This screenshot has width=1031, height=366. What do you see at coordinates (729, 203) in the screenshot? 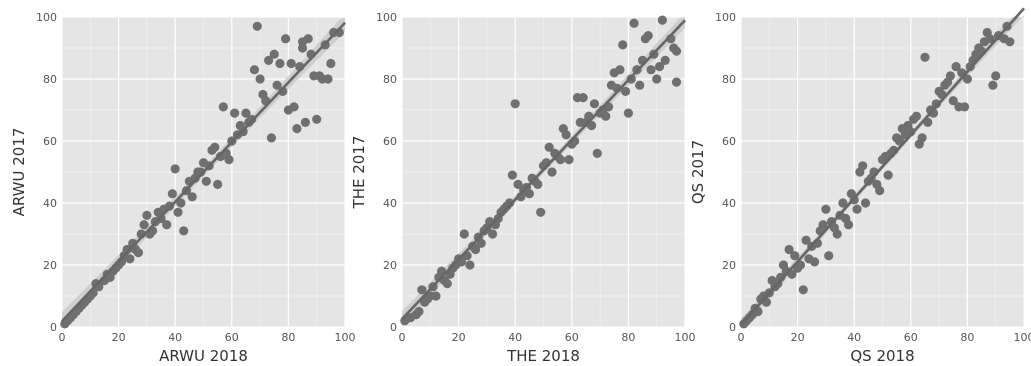
I see `y-tick-label: 40` at bounding box center [729, 203].